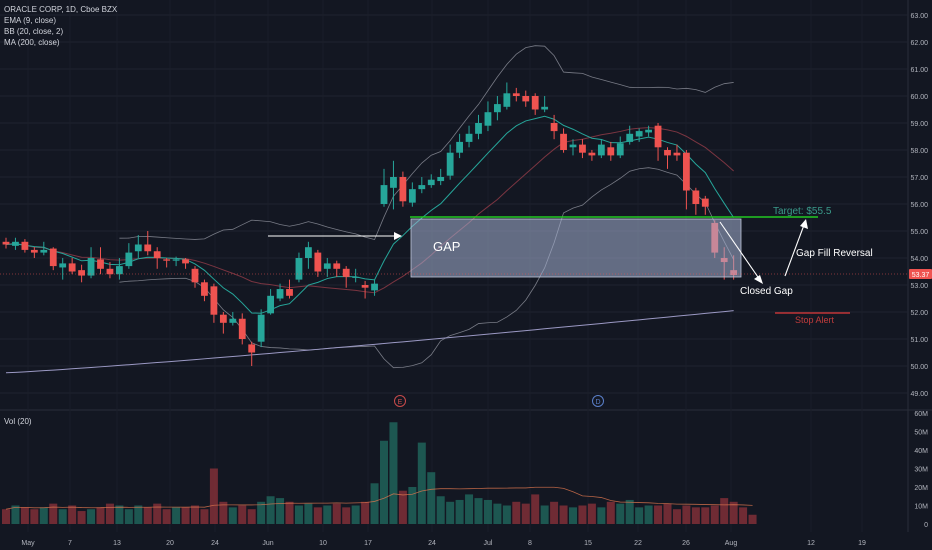 This screenshot has height=550, width=932. I want to click on earnings-marker, so click(400, 401).